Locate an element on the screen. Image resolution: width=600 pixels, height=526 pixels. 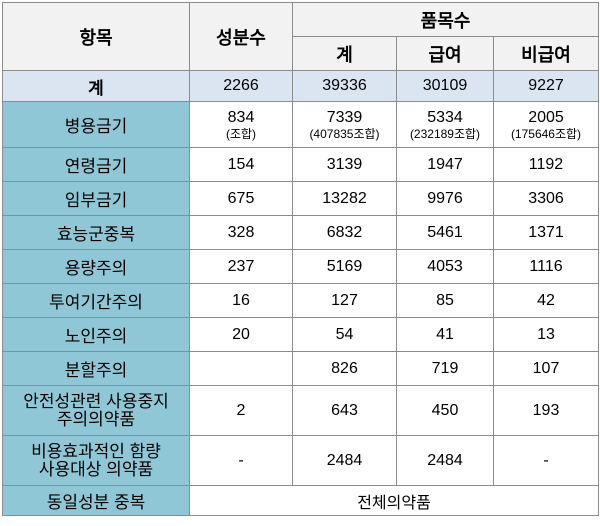
cell: 85 is located at coordinates (445, 300).